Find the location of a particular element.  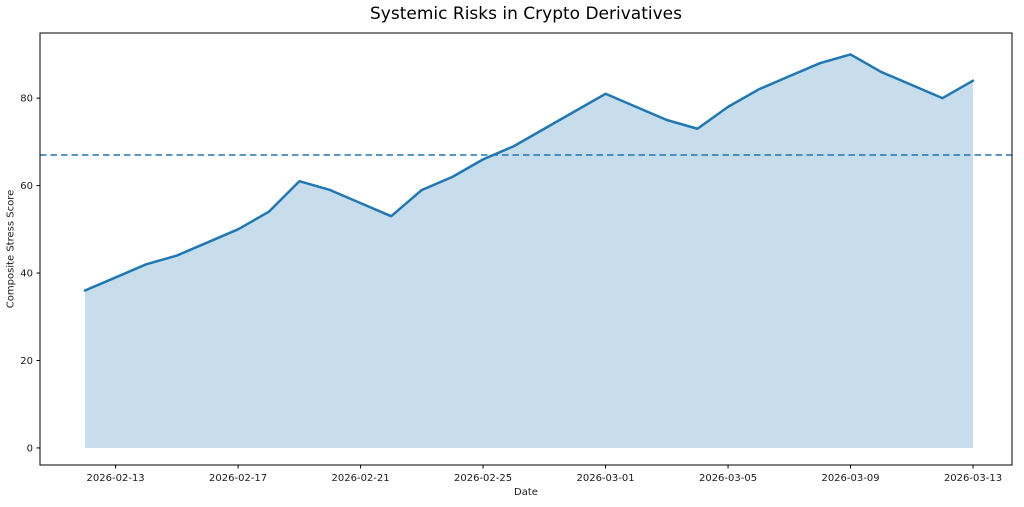

y-tick-label: 80 is located at coordinates (26, 99).